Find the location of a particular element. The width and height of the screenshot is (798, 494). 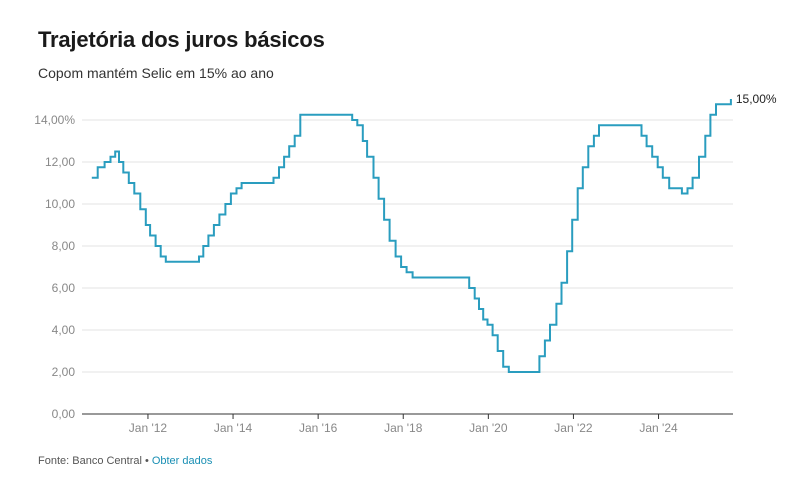

x-tick-label: Jan '20 is located at coordinates (488, 428).